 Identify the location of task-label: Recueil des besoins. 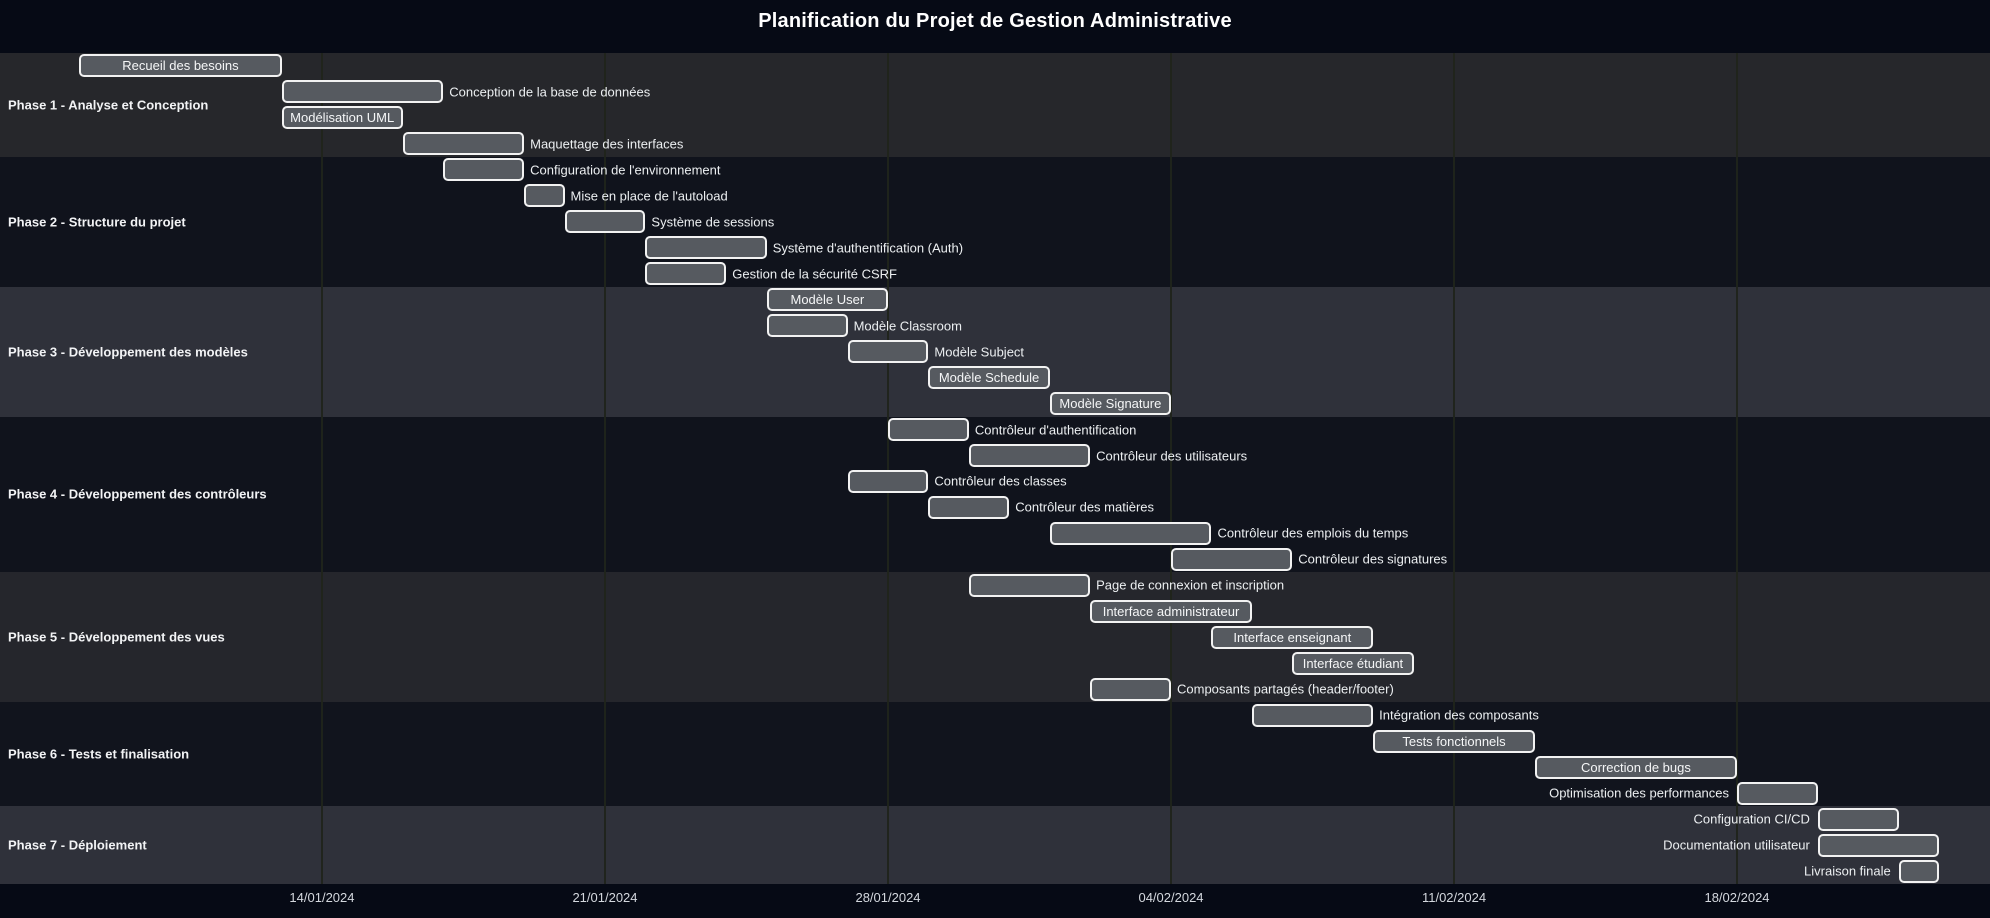
(180, 66).